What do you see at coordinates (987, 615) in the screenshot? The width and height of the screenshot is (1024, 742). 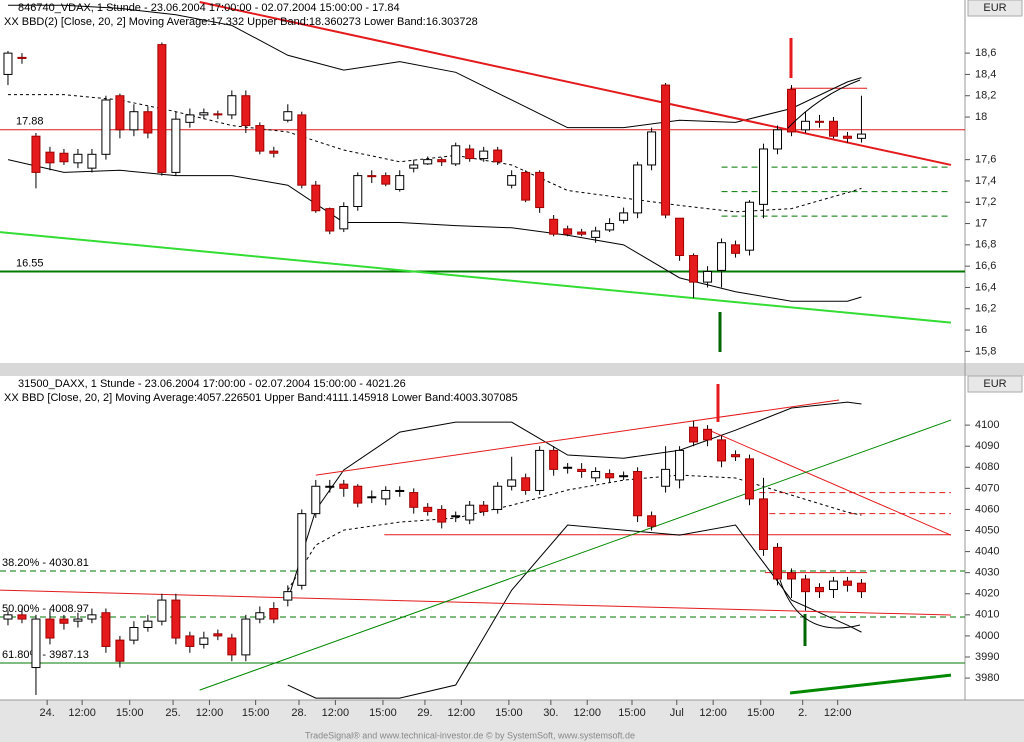 I see `y-tick-label: 4010` at bounding box center [987, 615].